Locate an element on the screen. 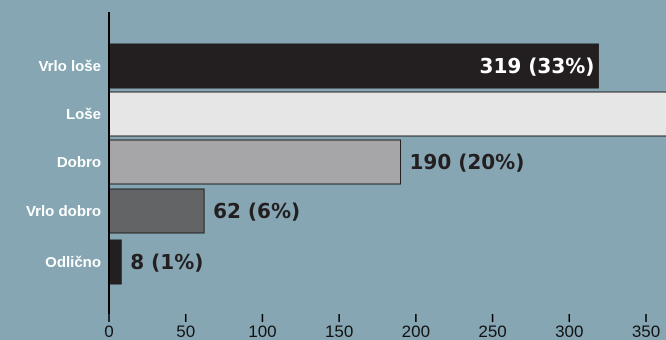  bar-vrlo-dobro is located at coordinates (156, 211).